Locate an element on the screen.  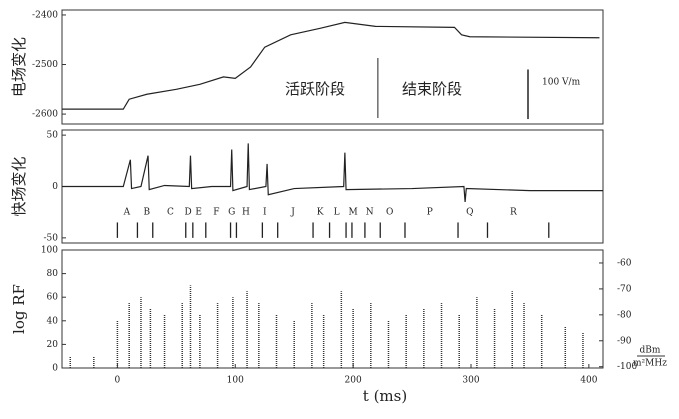
y-tick-label: -2600 is located at coordinates (45, 115).